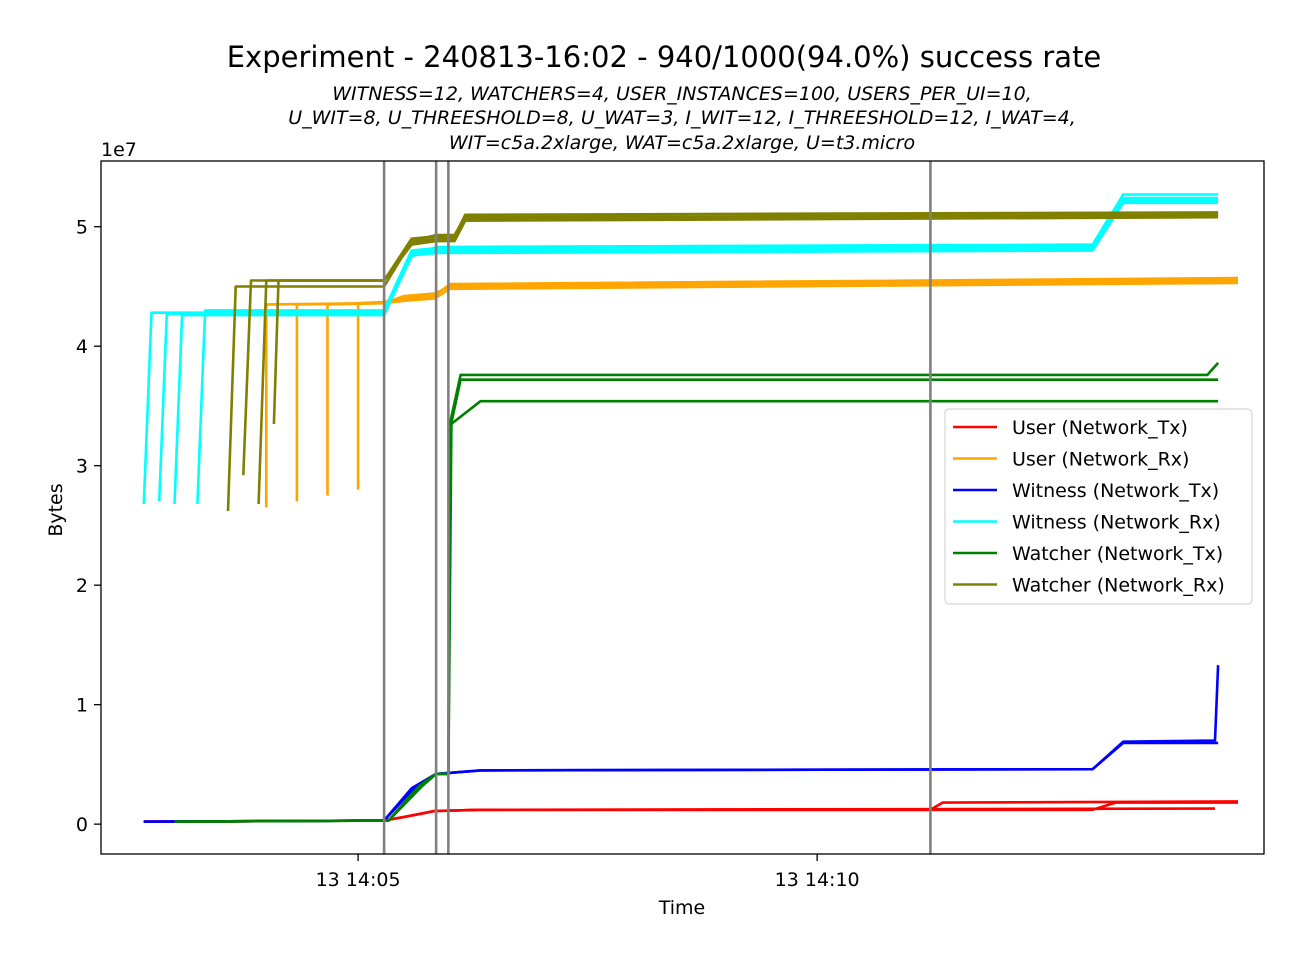 The width and height of the screenshot is (1308, 962). I want to click on y-tick-label-3: 2, so click(82, 586).